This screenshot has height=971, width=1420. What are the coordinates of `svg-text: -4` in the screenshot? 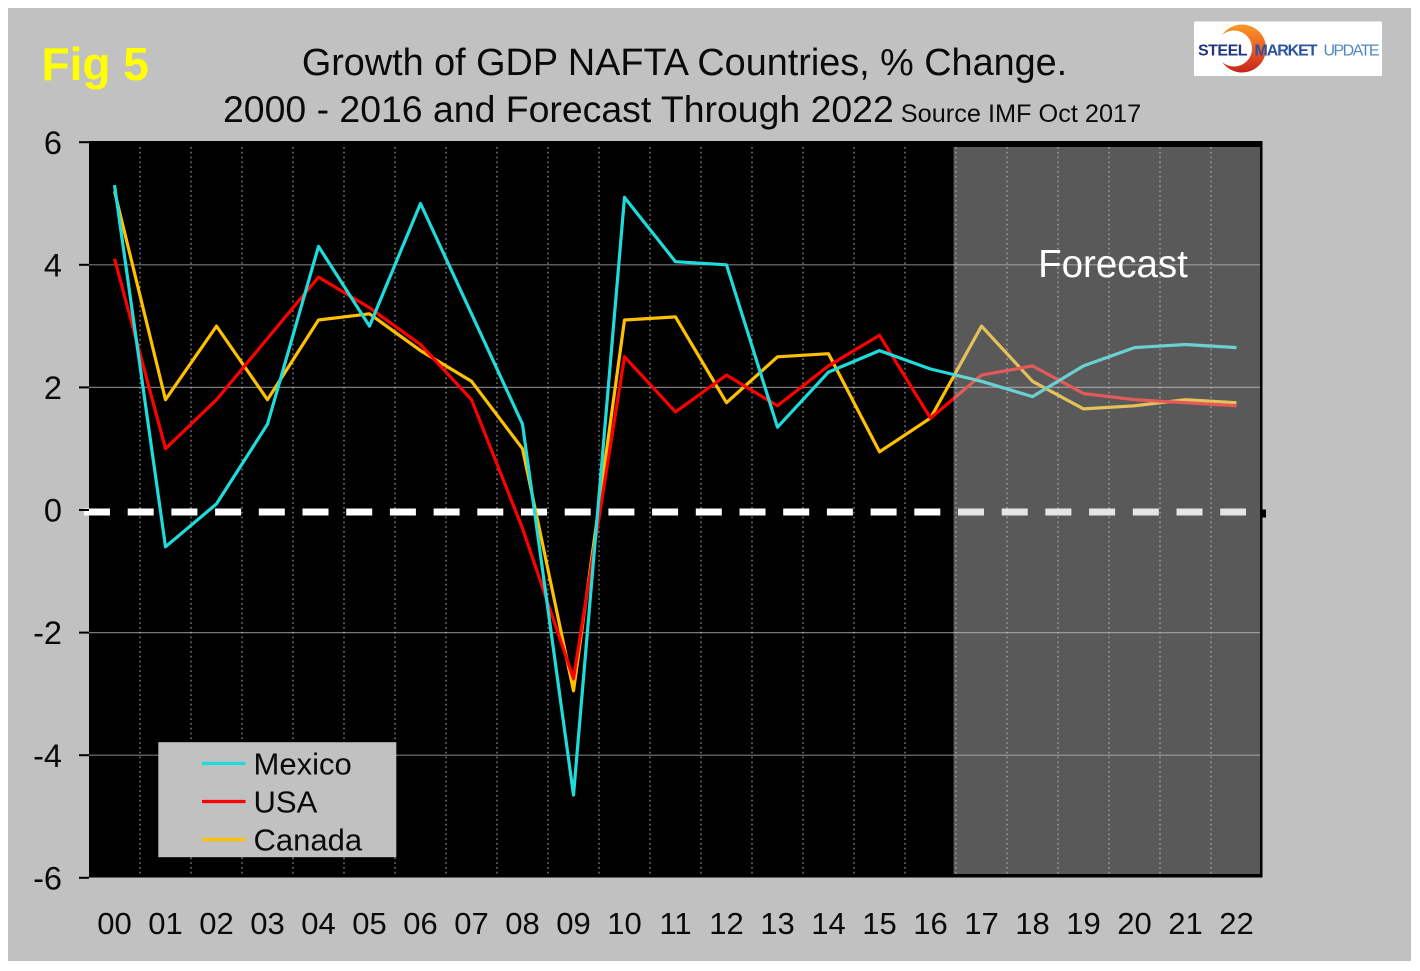 It's located at (47, 756).